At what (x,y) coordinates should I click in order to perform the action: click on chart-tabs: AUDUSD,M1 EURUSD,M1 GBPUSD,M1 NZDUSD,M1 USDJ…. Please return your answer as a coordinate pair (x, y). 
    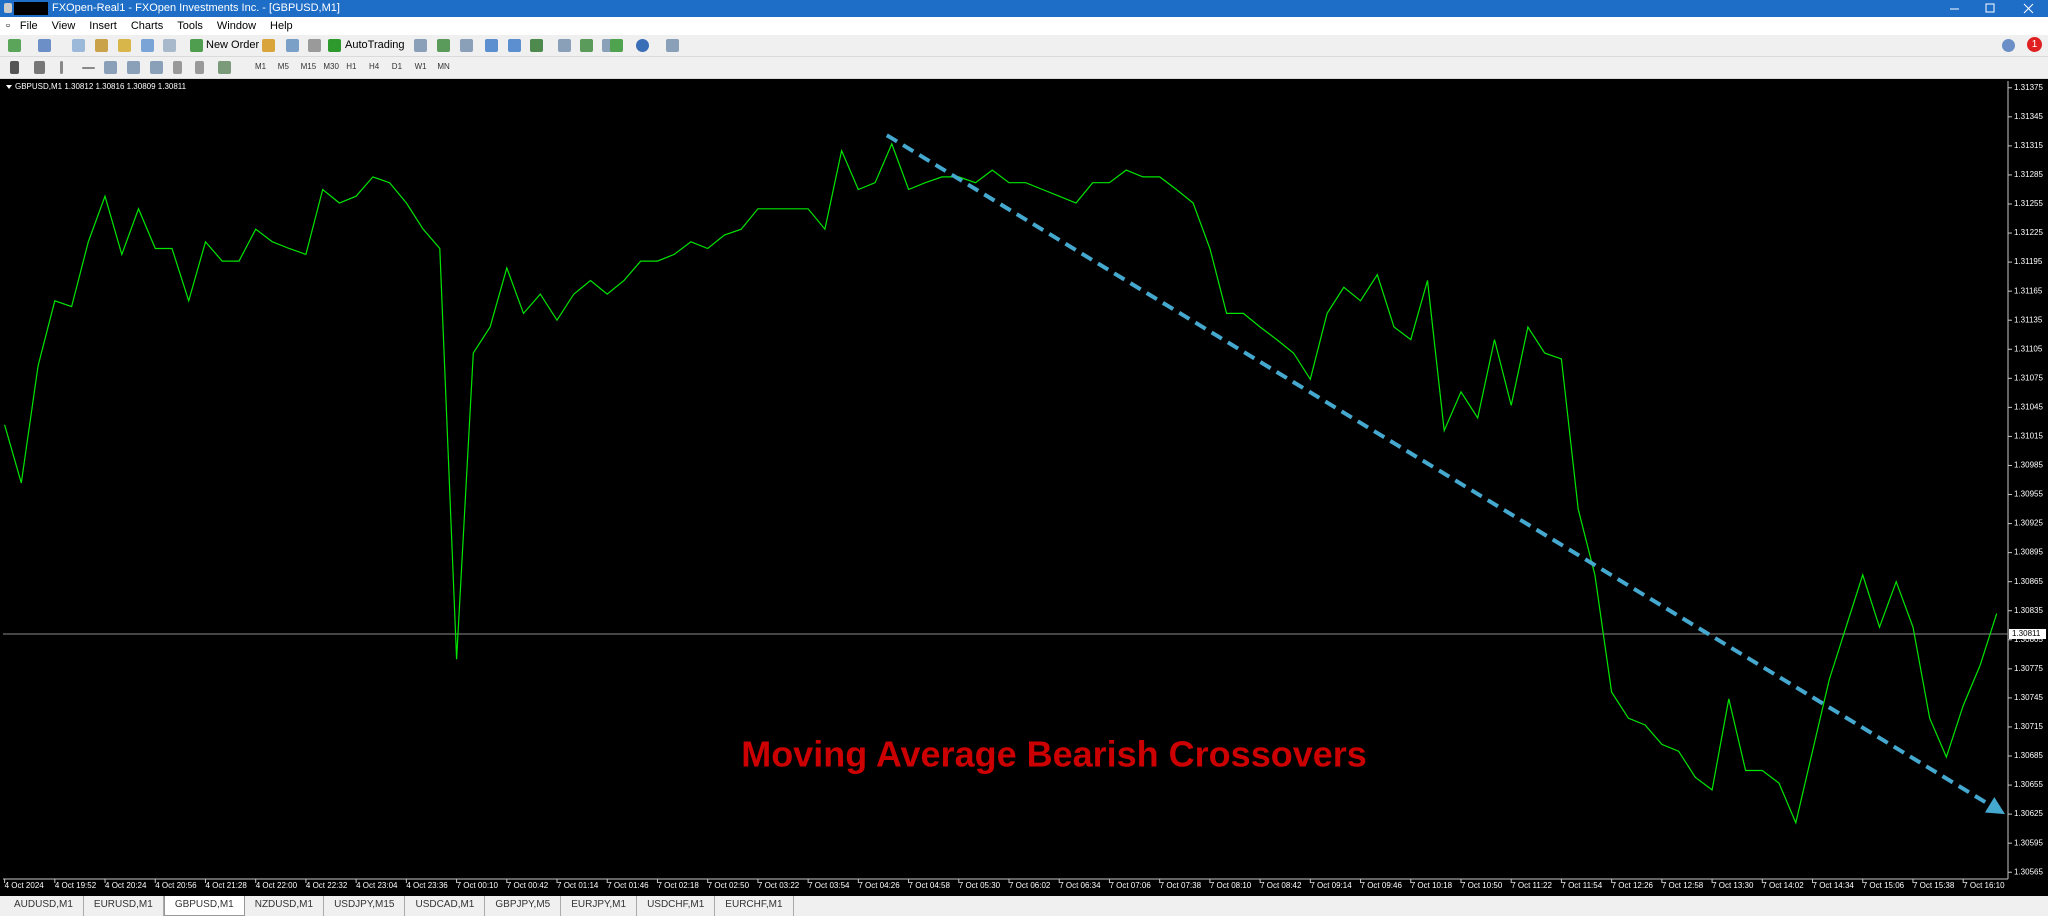
    Looking at the image, I should click on (1024, 906).